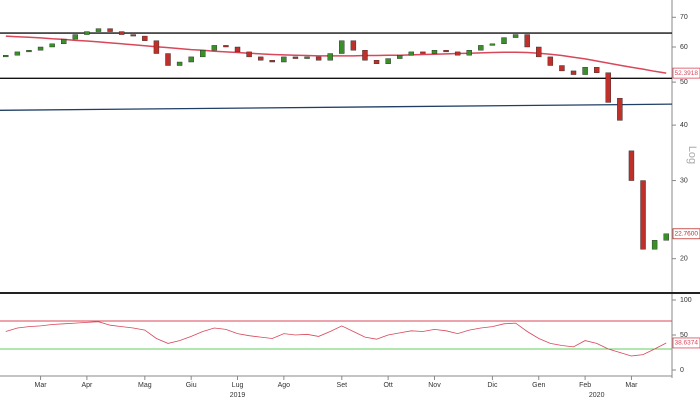 The height and width of the screenshot is (400, 700). Describe the element at coordinates (538, 385) in the screenshot. I see `x-tick-label: Gen` at that location.